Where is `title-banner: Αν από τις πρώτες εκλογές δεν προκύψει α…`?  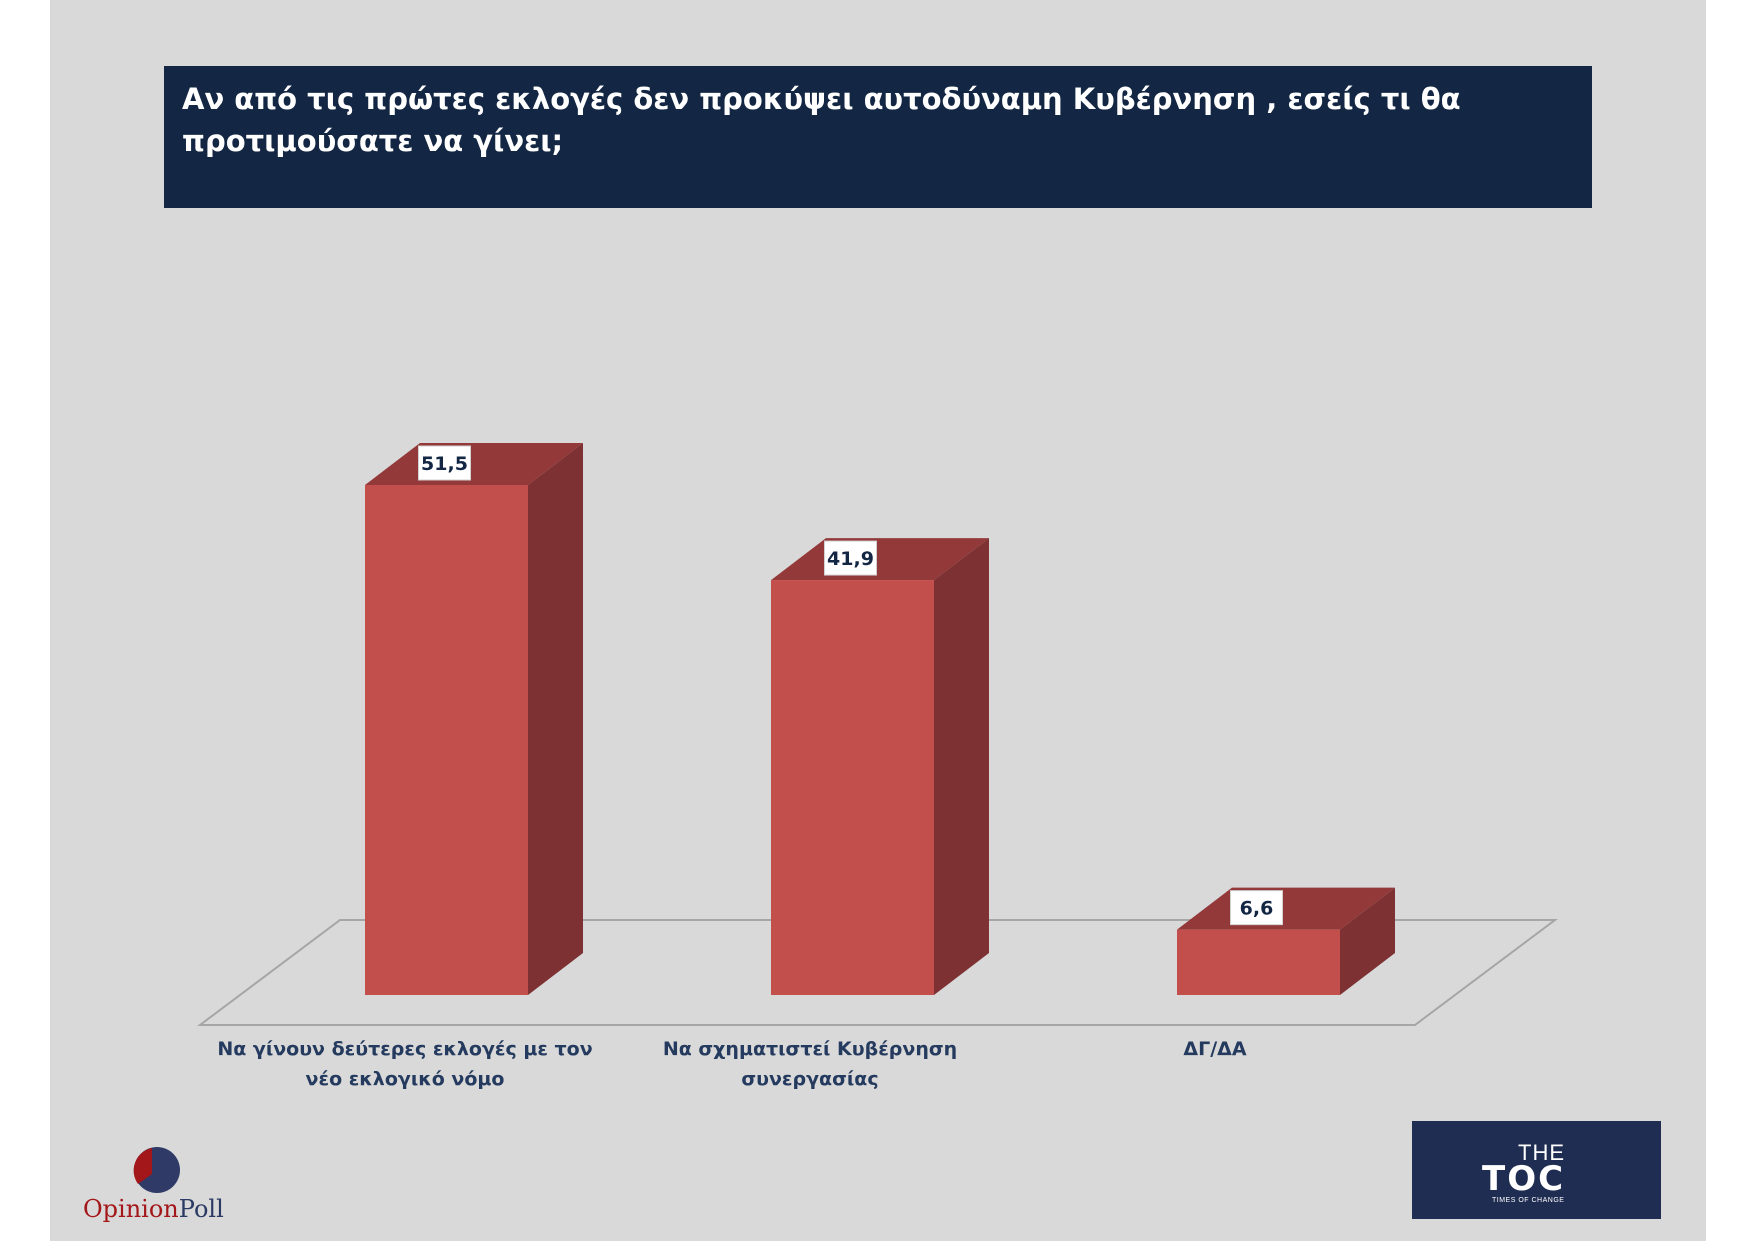
title-banner: Αν από τις πρώτες εκλογές δεν προκύψει α… is located at coordinates (878, 137).